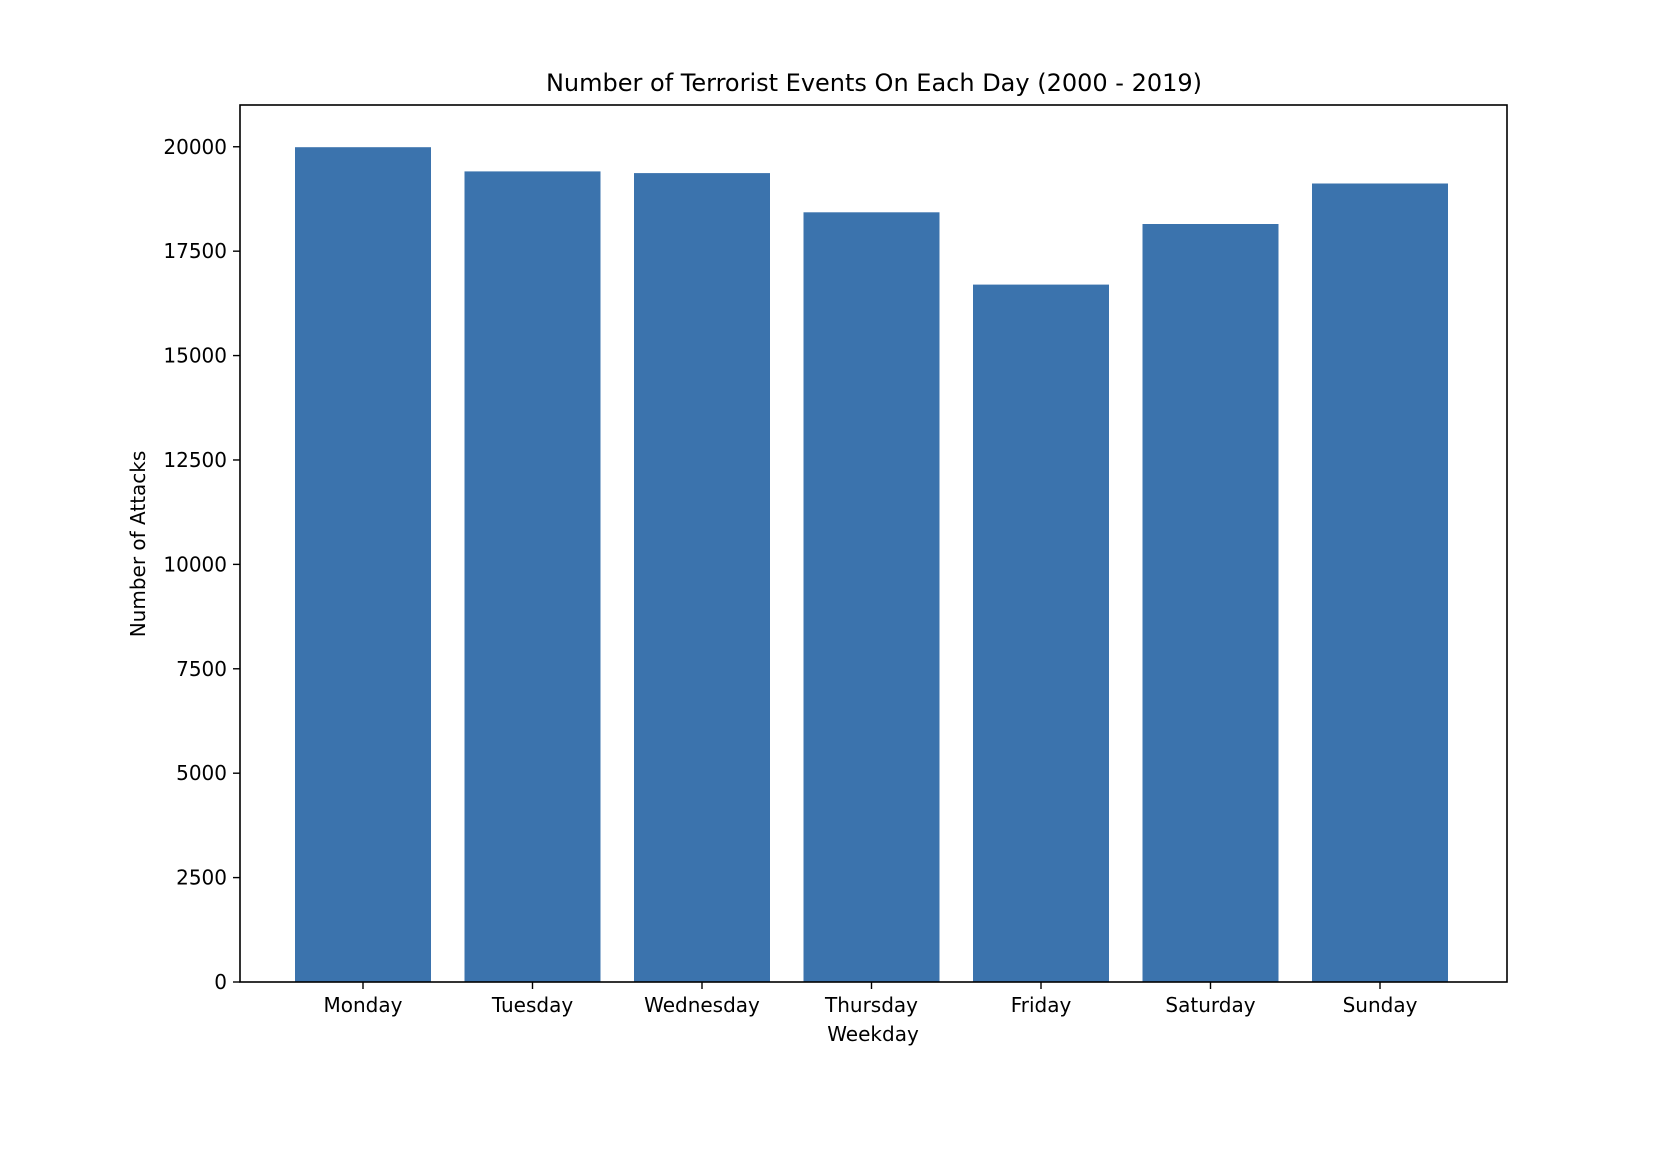 The height and width of the screenshot is (1162, 1668). What do you see at coordinates (138, 544) in the screenshot?
I see `y-axis-label: Number of Attacks` at bounding box center [138, 544].